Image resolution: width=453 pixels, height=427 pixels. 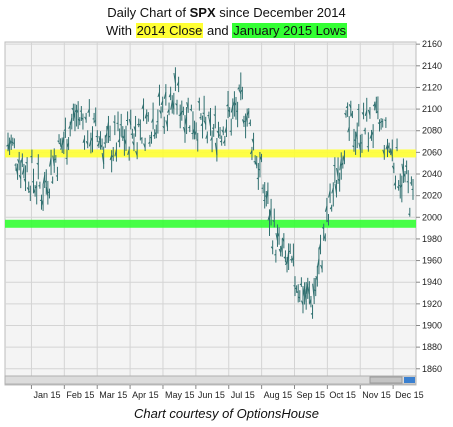 I want to click on x-tick-label: Feb 15, so click(x=80, y=395).